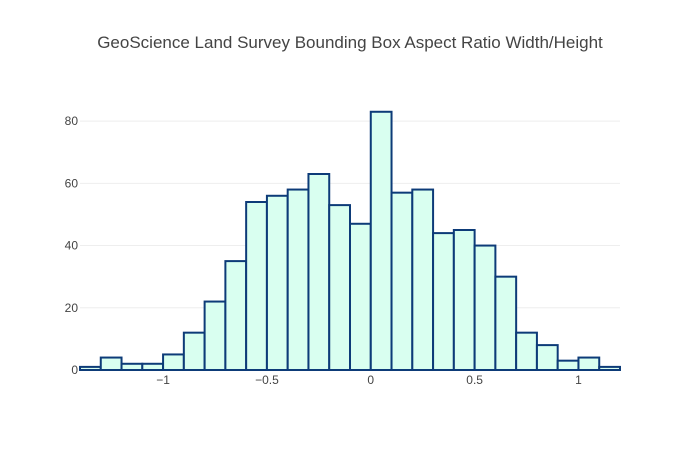  Describe the element at coordinates (72, 183) in the screenshot. I see `y-tick-label: 60` at that location.